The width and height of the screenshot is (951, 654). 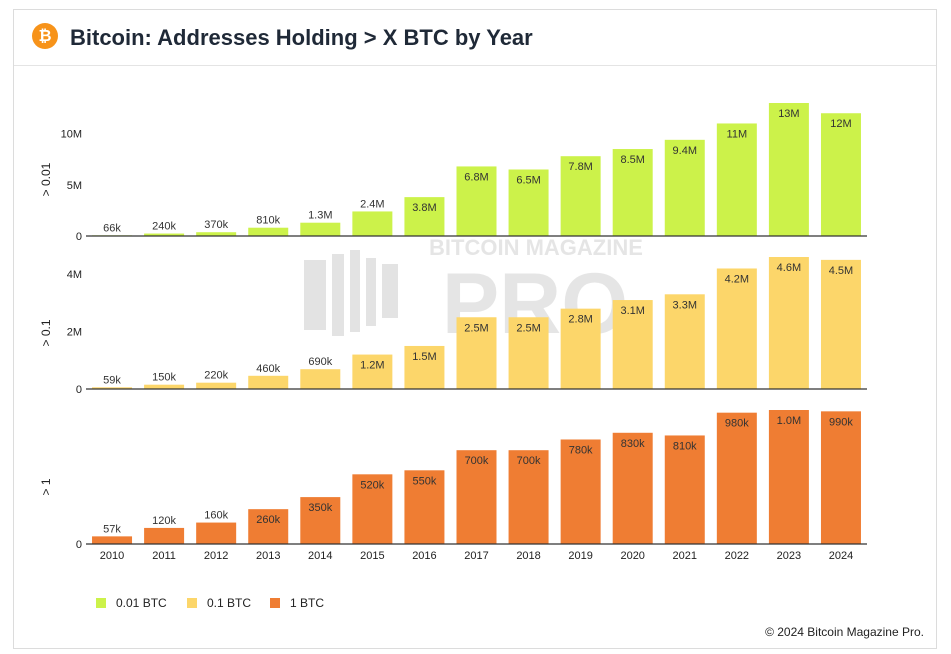 What do you see at coordinates (424, 208) in the screenshot?
I see `data-label: 3.8M` at bounding box center [424, 208].